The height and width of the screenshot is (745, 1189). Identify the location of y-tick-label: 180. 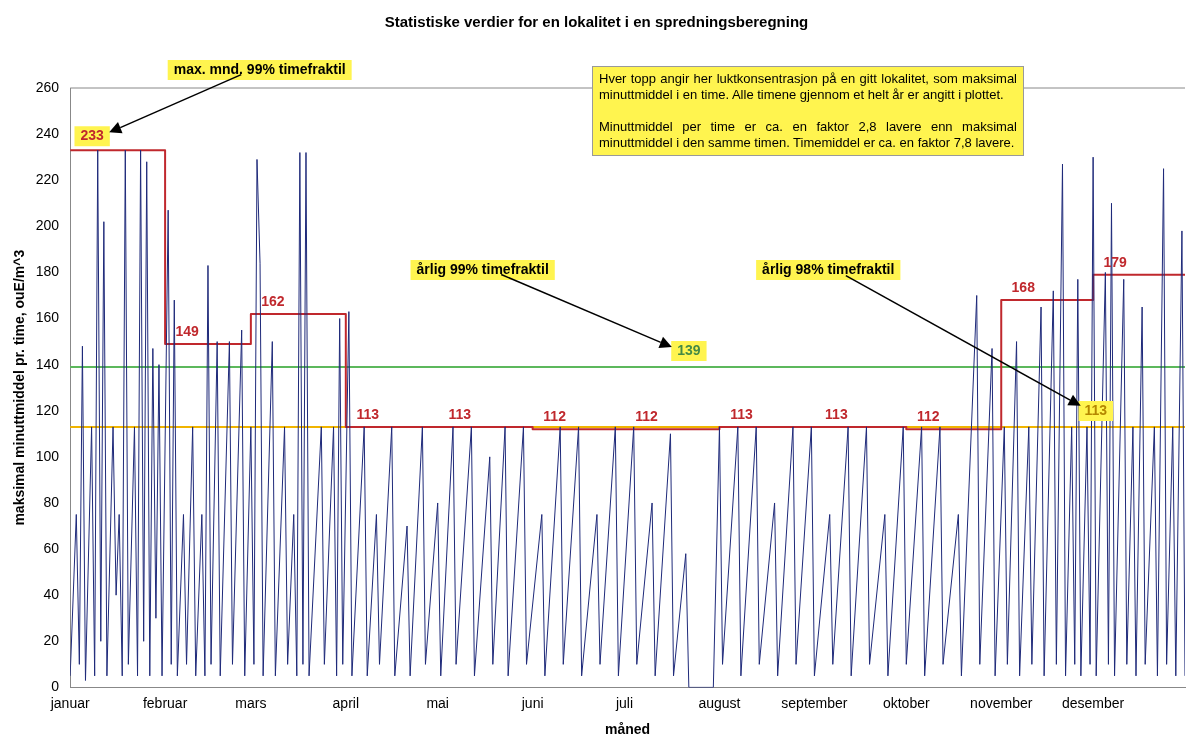
(47, 271).